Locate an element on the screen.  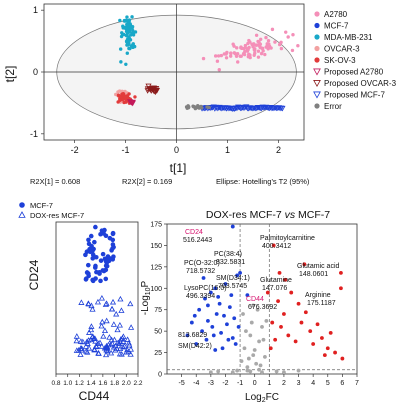
volcano-annotation-name: Glutamic acid is located at coordinates (318, 266).